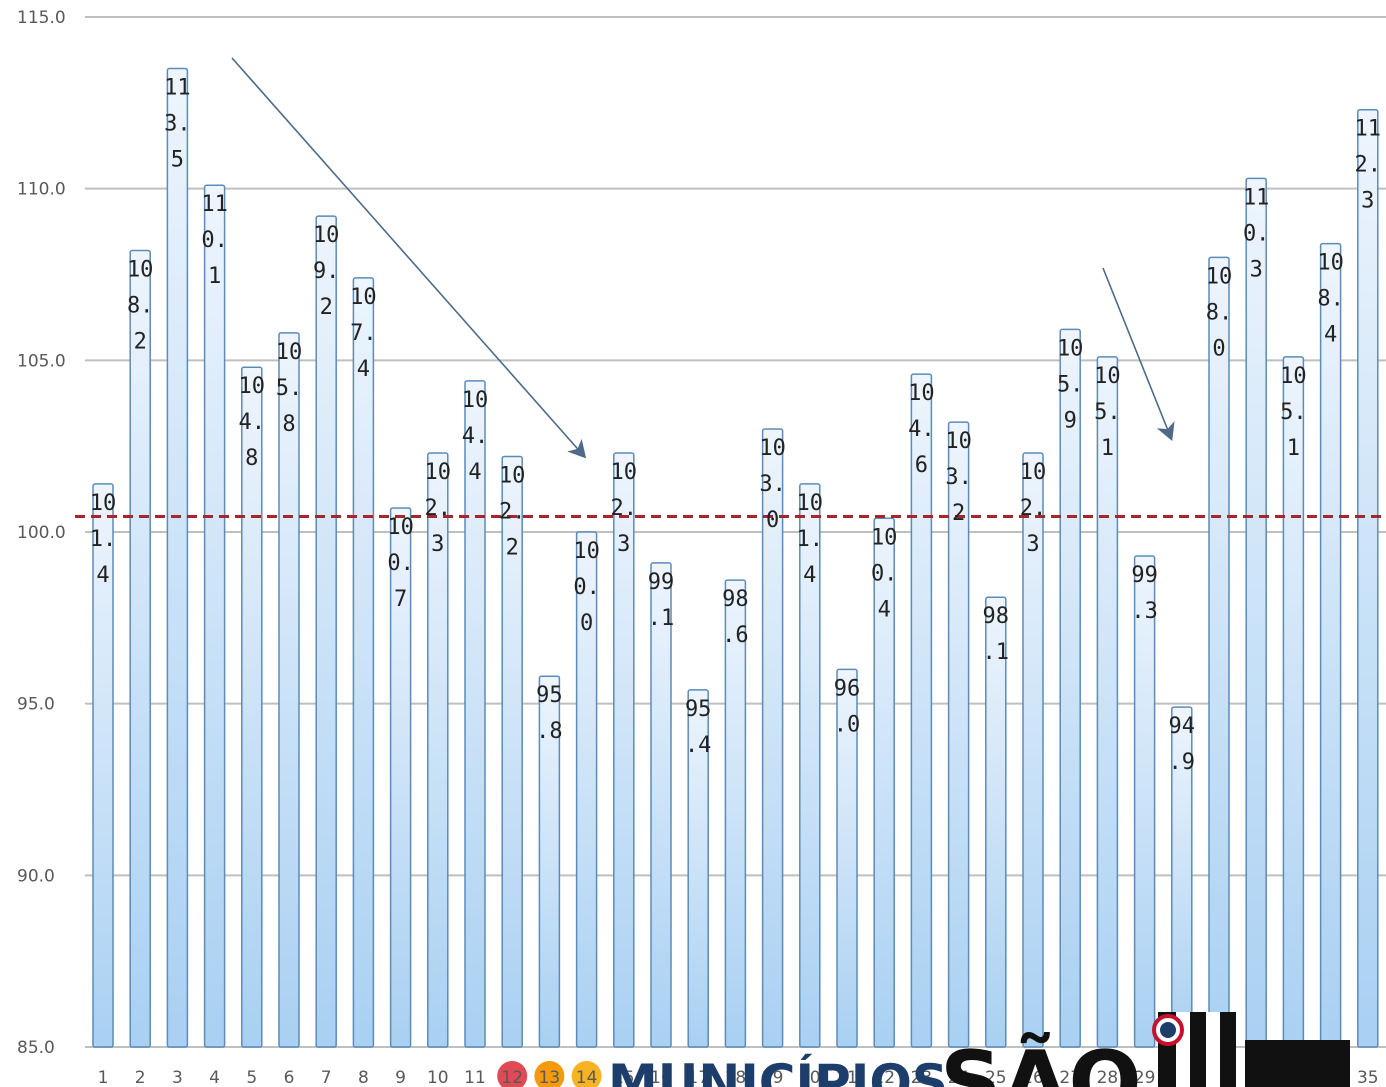 Image resolution: width=1386 pixels, height=1087 pixels. I want to click on y-tick-label: 95.0, so click(36, 705).